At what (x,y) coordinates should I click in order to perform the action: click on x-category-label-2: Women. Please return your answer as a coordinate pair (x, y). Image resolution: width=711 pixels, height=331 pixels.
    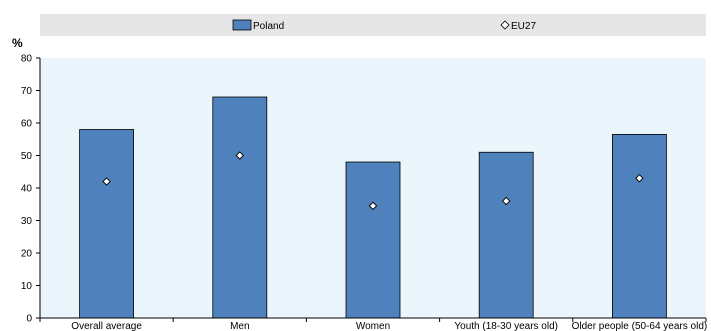
    Looking at the image, I should click on (373, 326).